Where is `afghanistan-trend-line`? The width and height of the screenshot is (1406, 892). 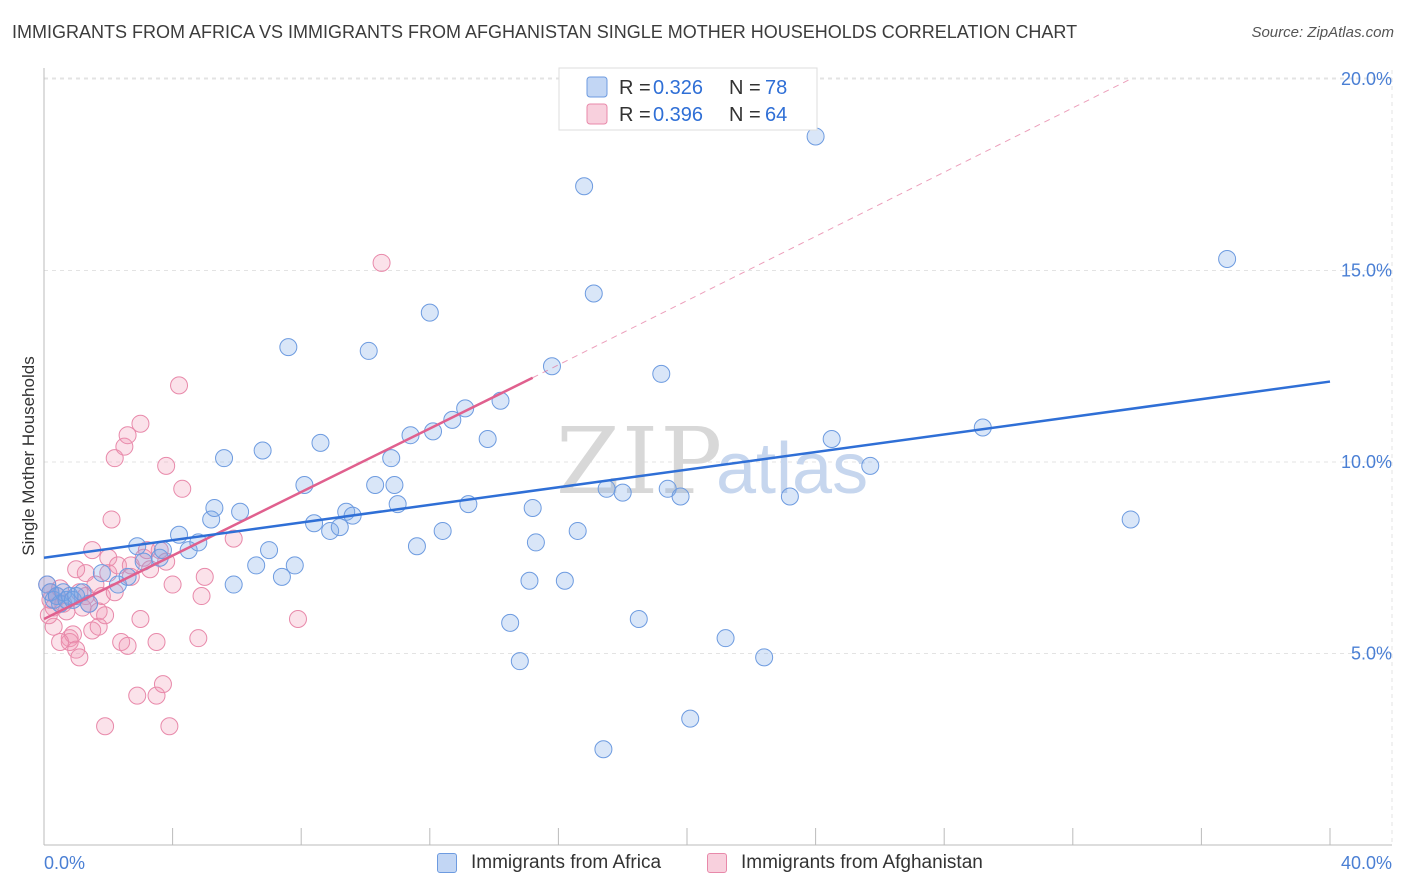 afghanistan-trend-line is located at coordinates (288, 498).